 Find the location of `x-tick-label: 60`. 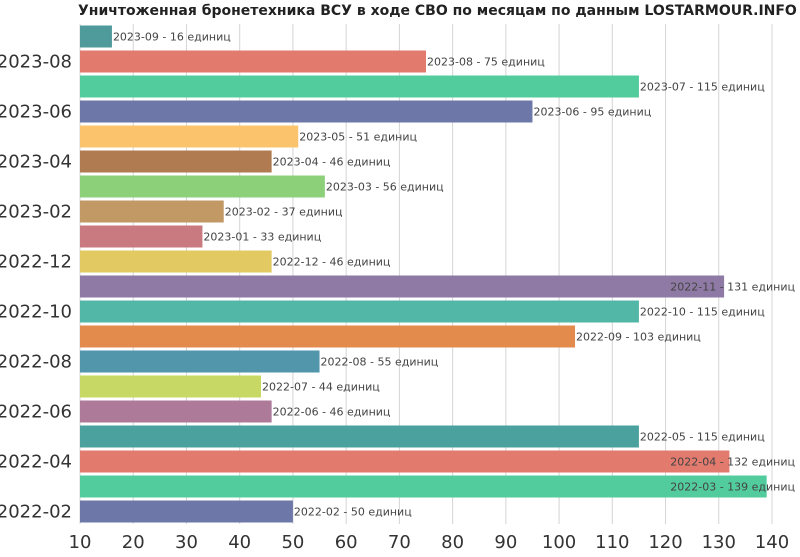

x-tick-label: 60 is located at coordinates (346, 542).